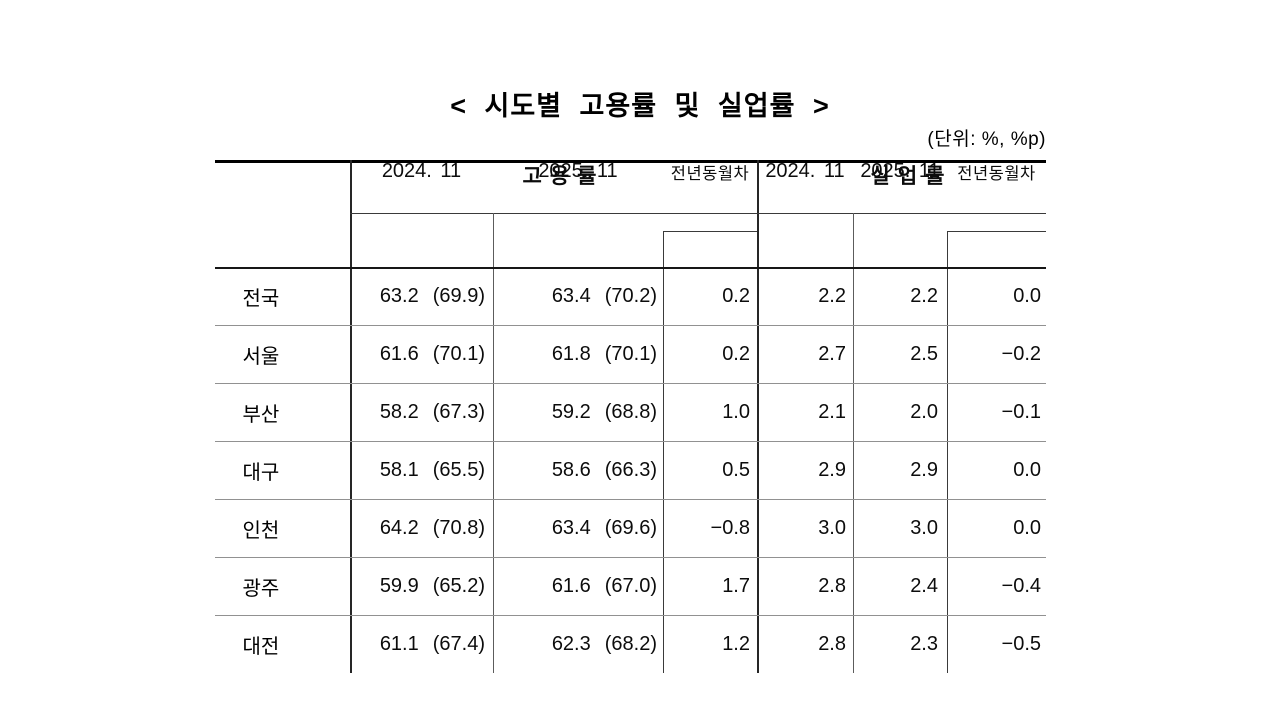  I want to click on unemp-diff-cell: −0.5, so click(1021, 643).